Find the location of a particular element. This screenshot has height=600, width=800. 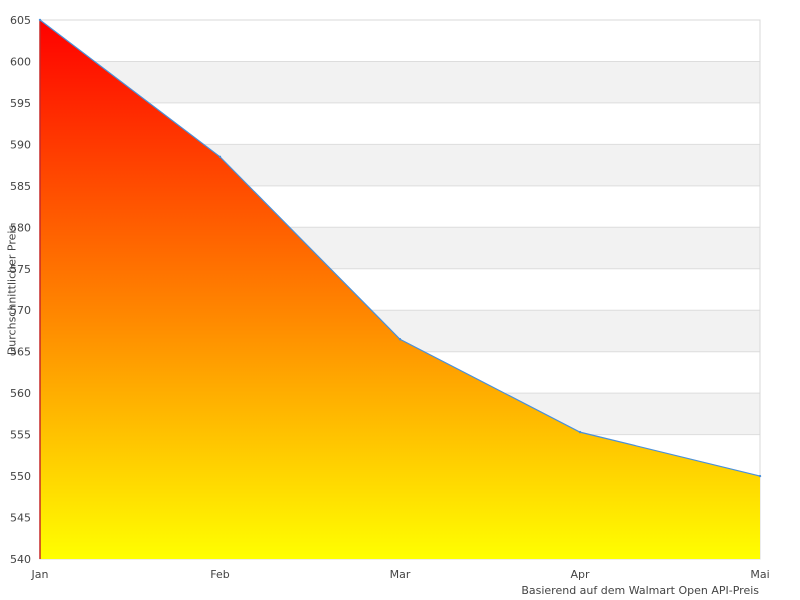

y-tick-label: 555 is located at coordinates (20, 435).